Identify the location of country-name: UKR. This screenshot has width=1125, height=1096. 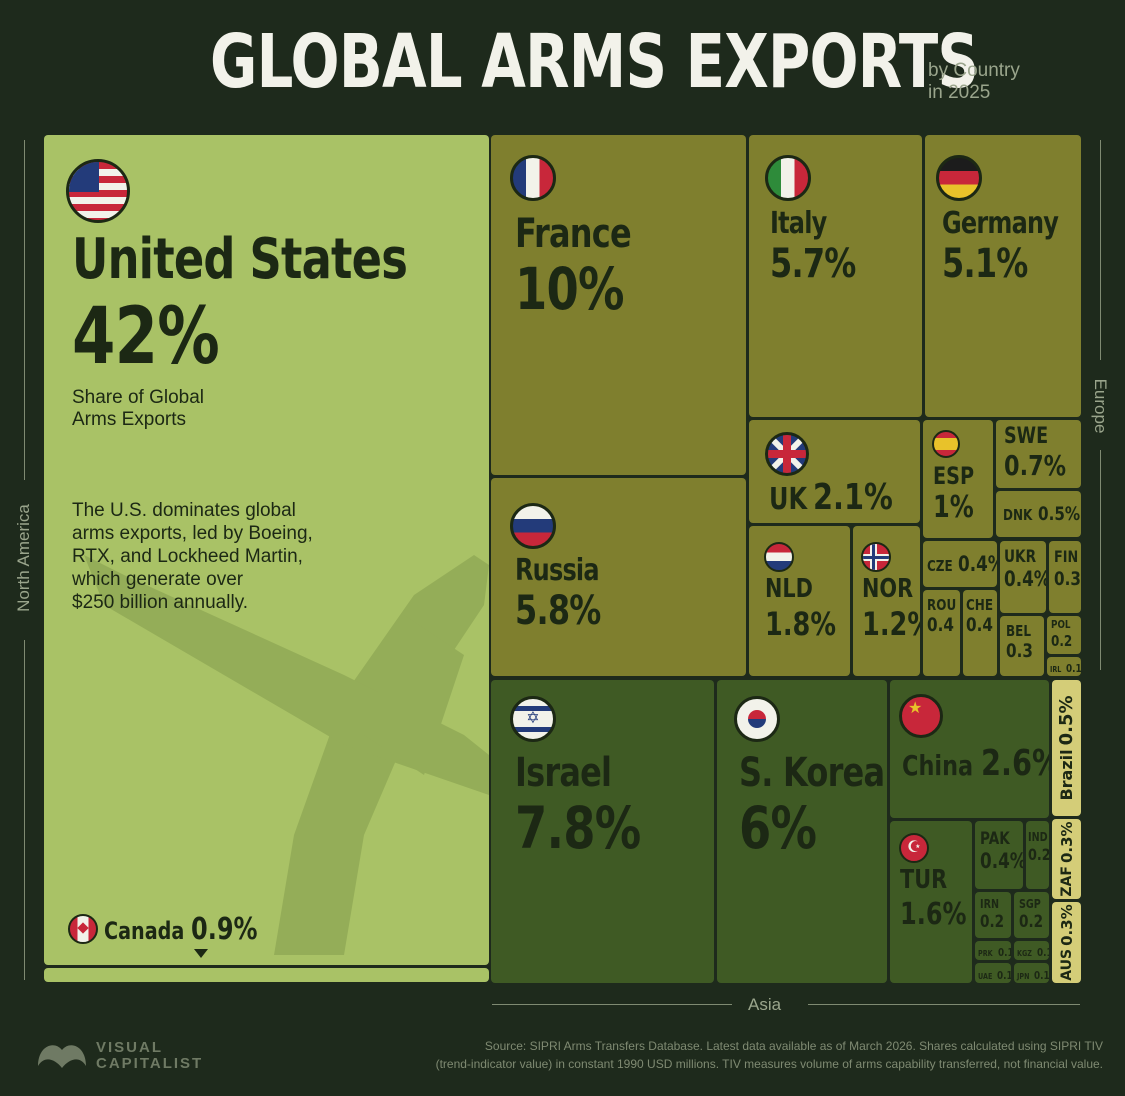
(1020, 557).